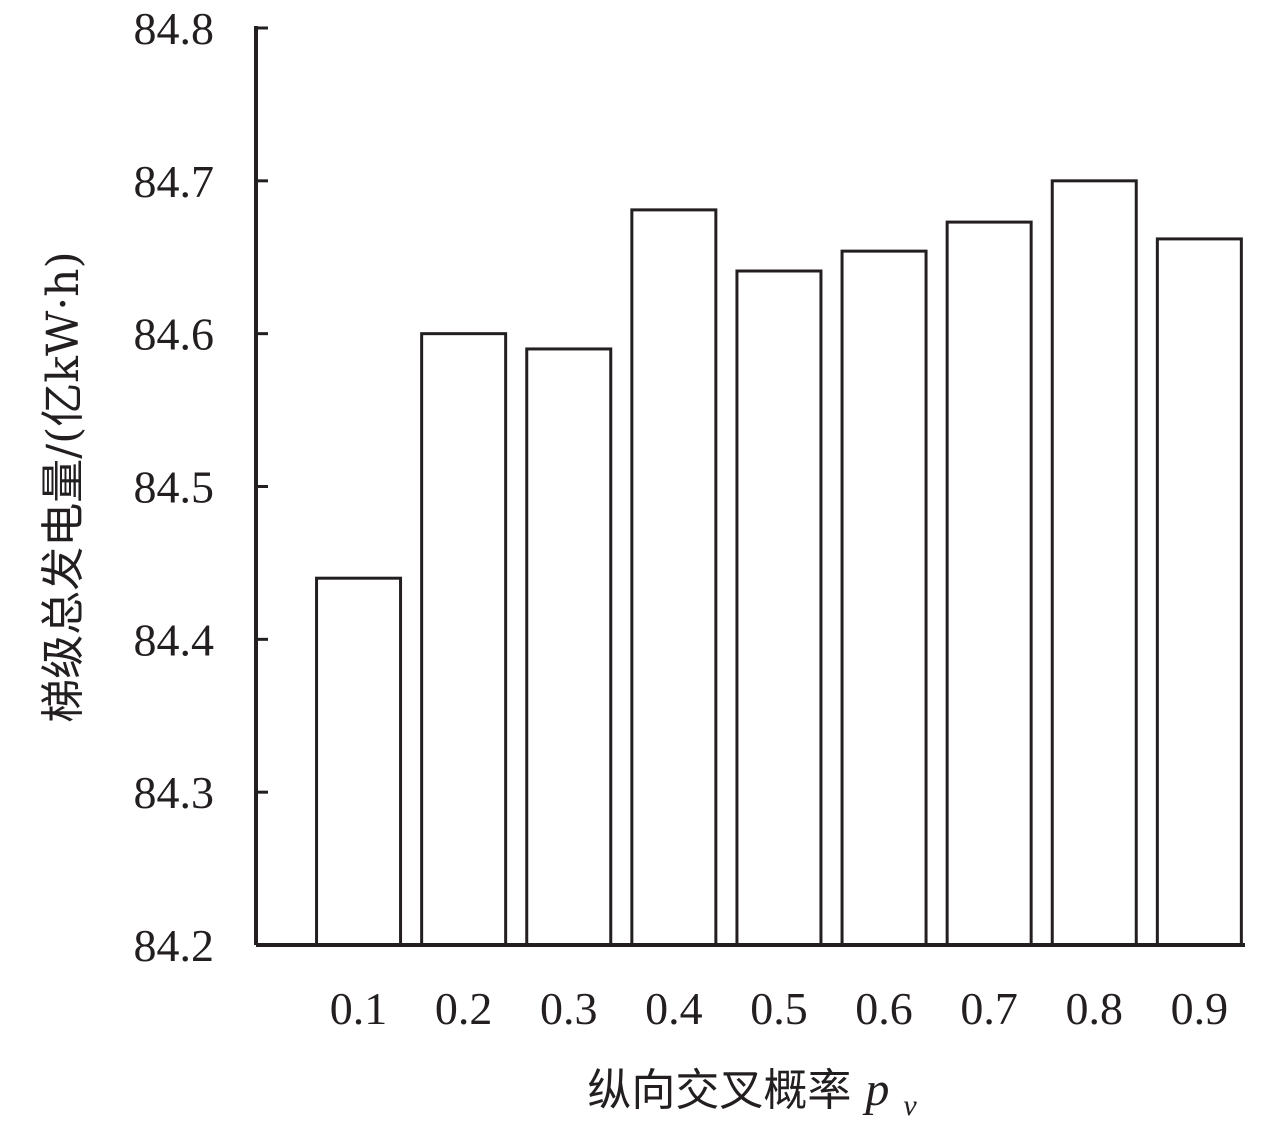 The image size is (1285, 1132). I want to click on bar-0.7, so click(989, 583).